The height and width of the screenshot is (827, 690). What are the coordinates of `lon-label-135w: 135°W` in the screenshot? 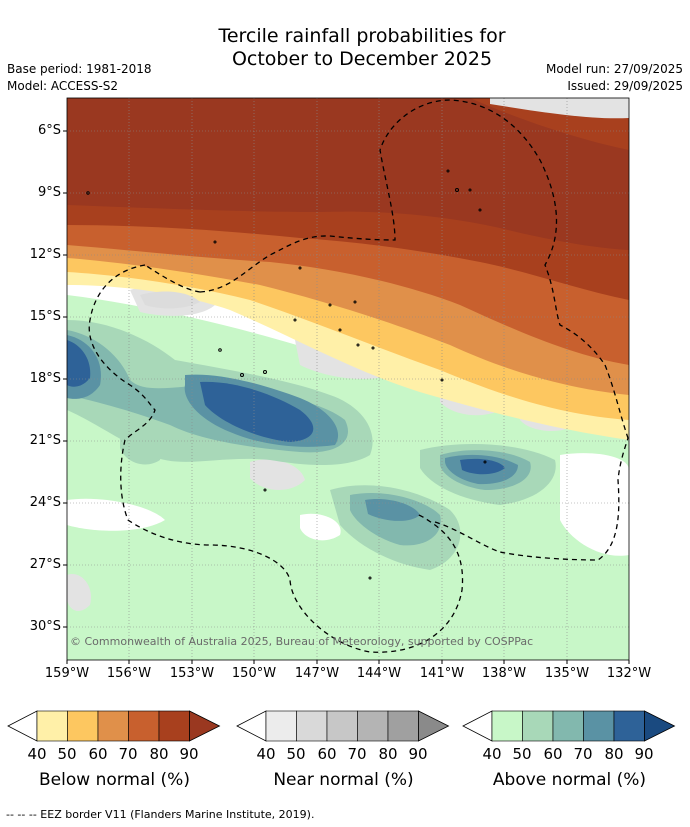 It's located at (567, 673).